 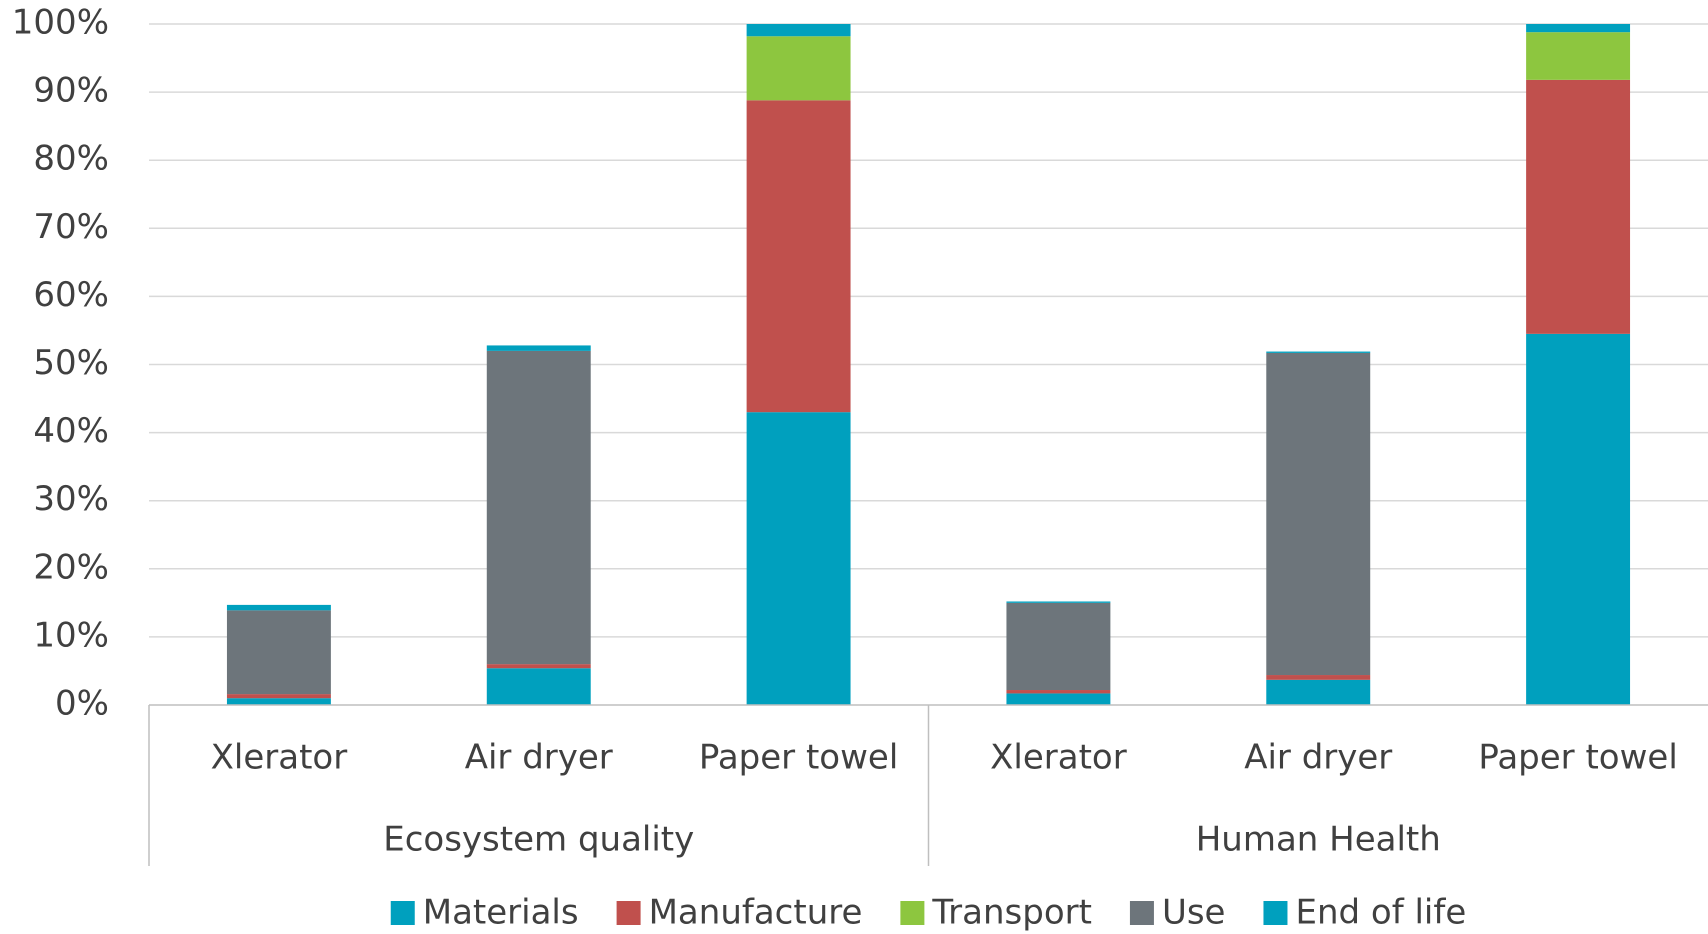 I want to click on legend-label: Use, so click(x=1194, y=913).